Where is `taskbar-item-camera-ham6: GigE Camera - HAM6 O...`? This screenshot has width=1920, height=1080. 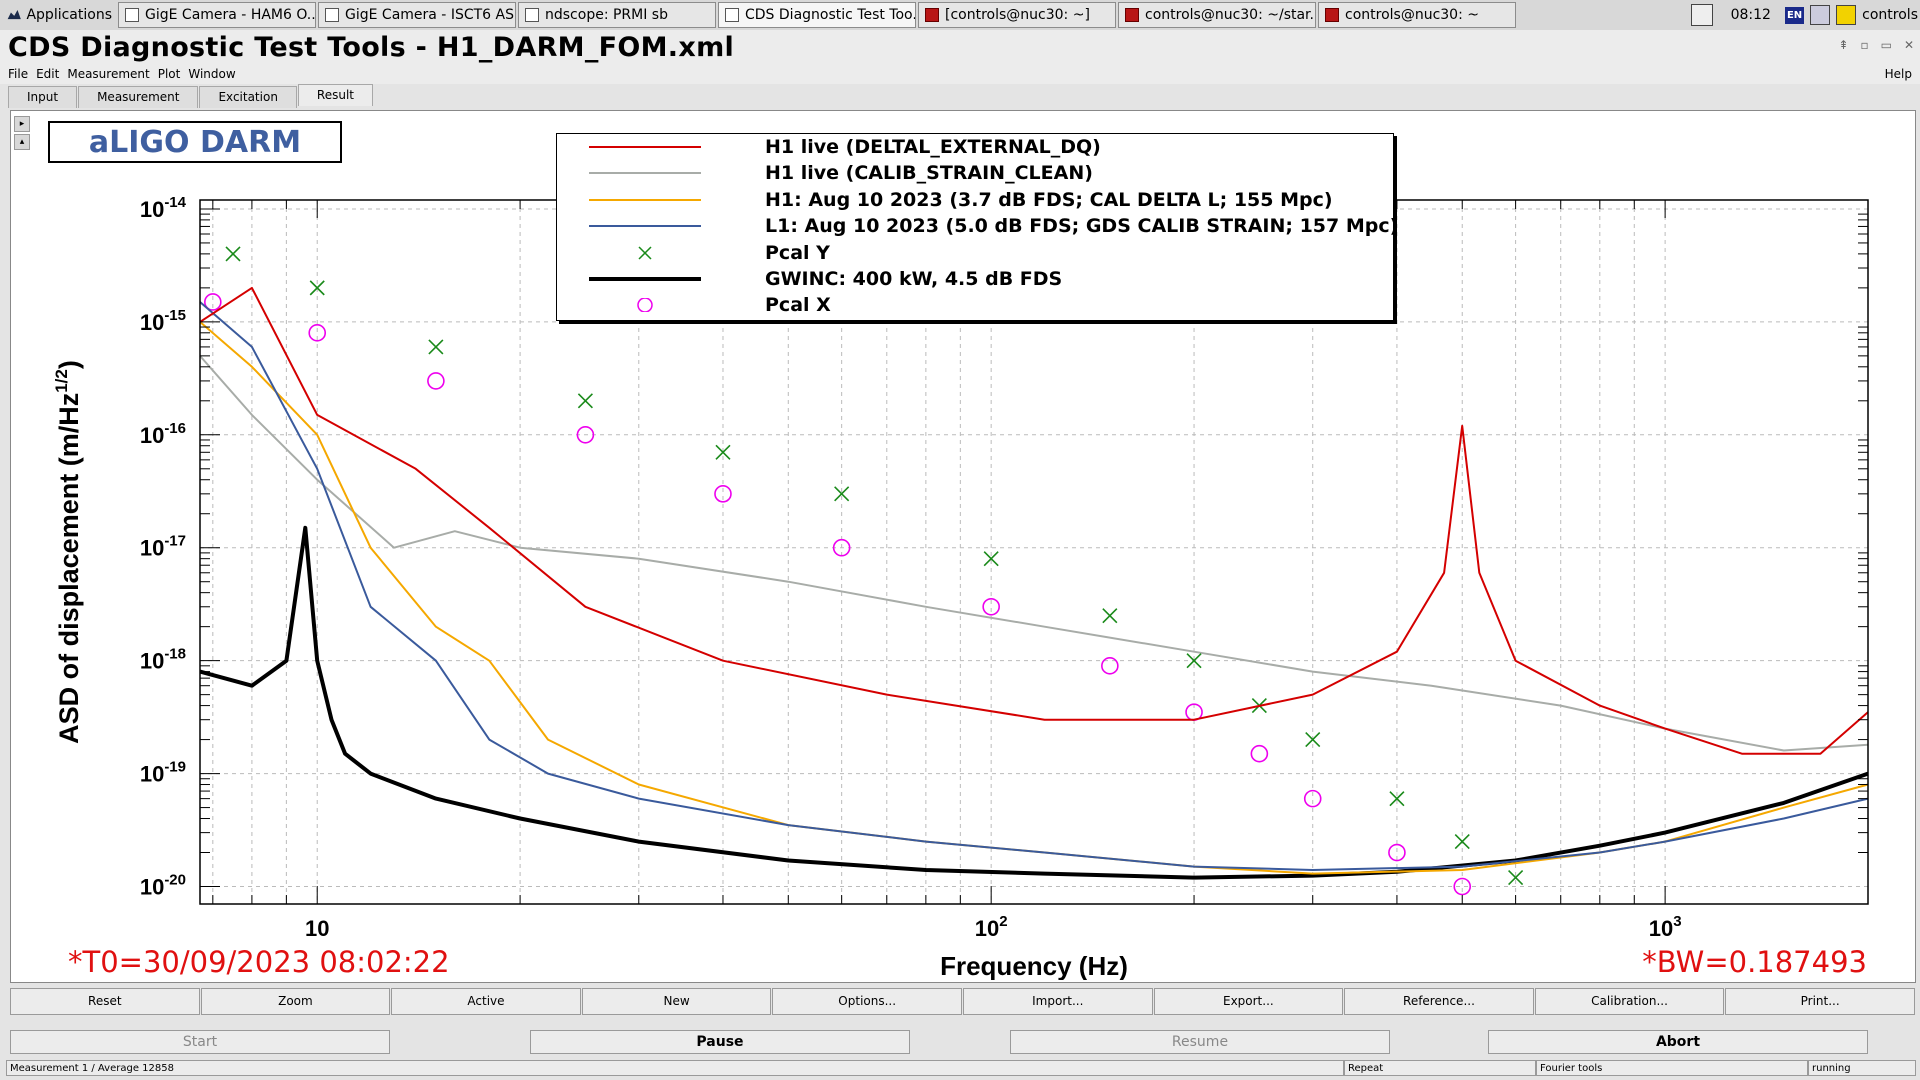 taskbar-item-camera-ham6: GigE Camera - HAM6 O... is located at coordinates (217, 15).